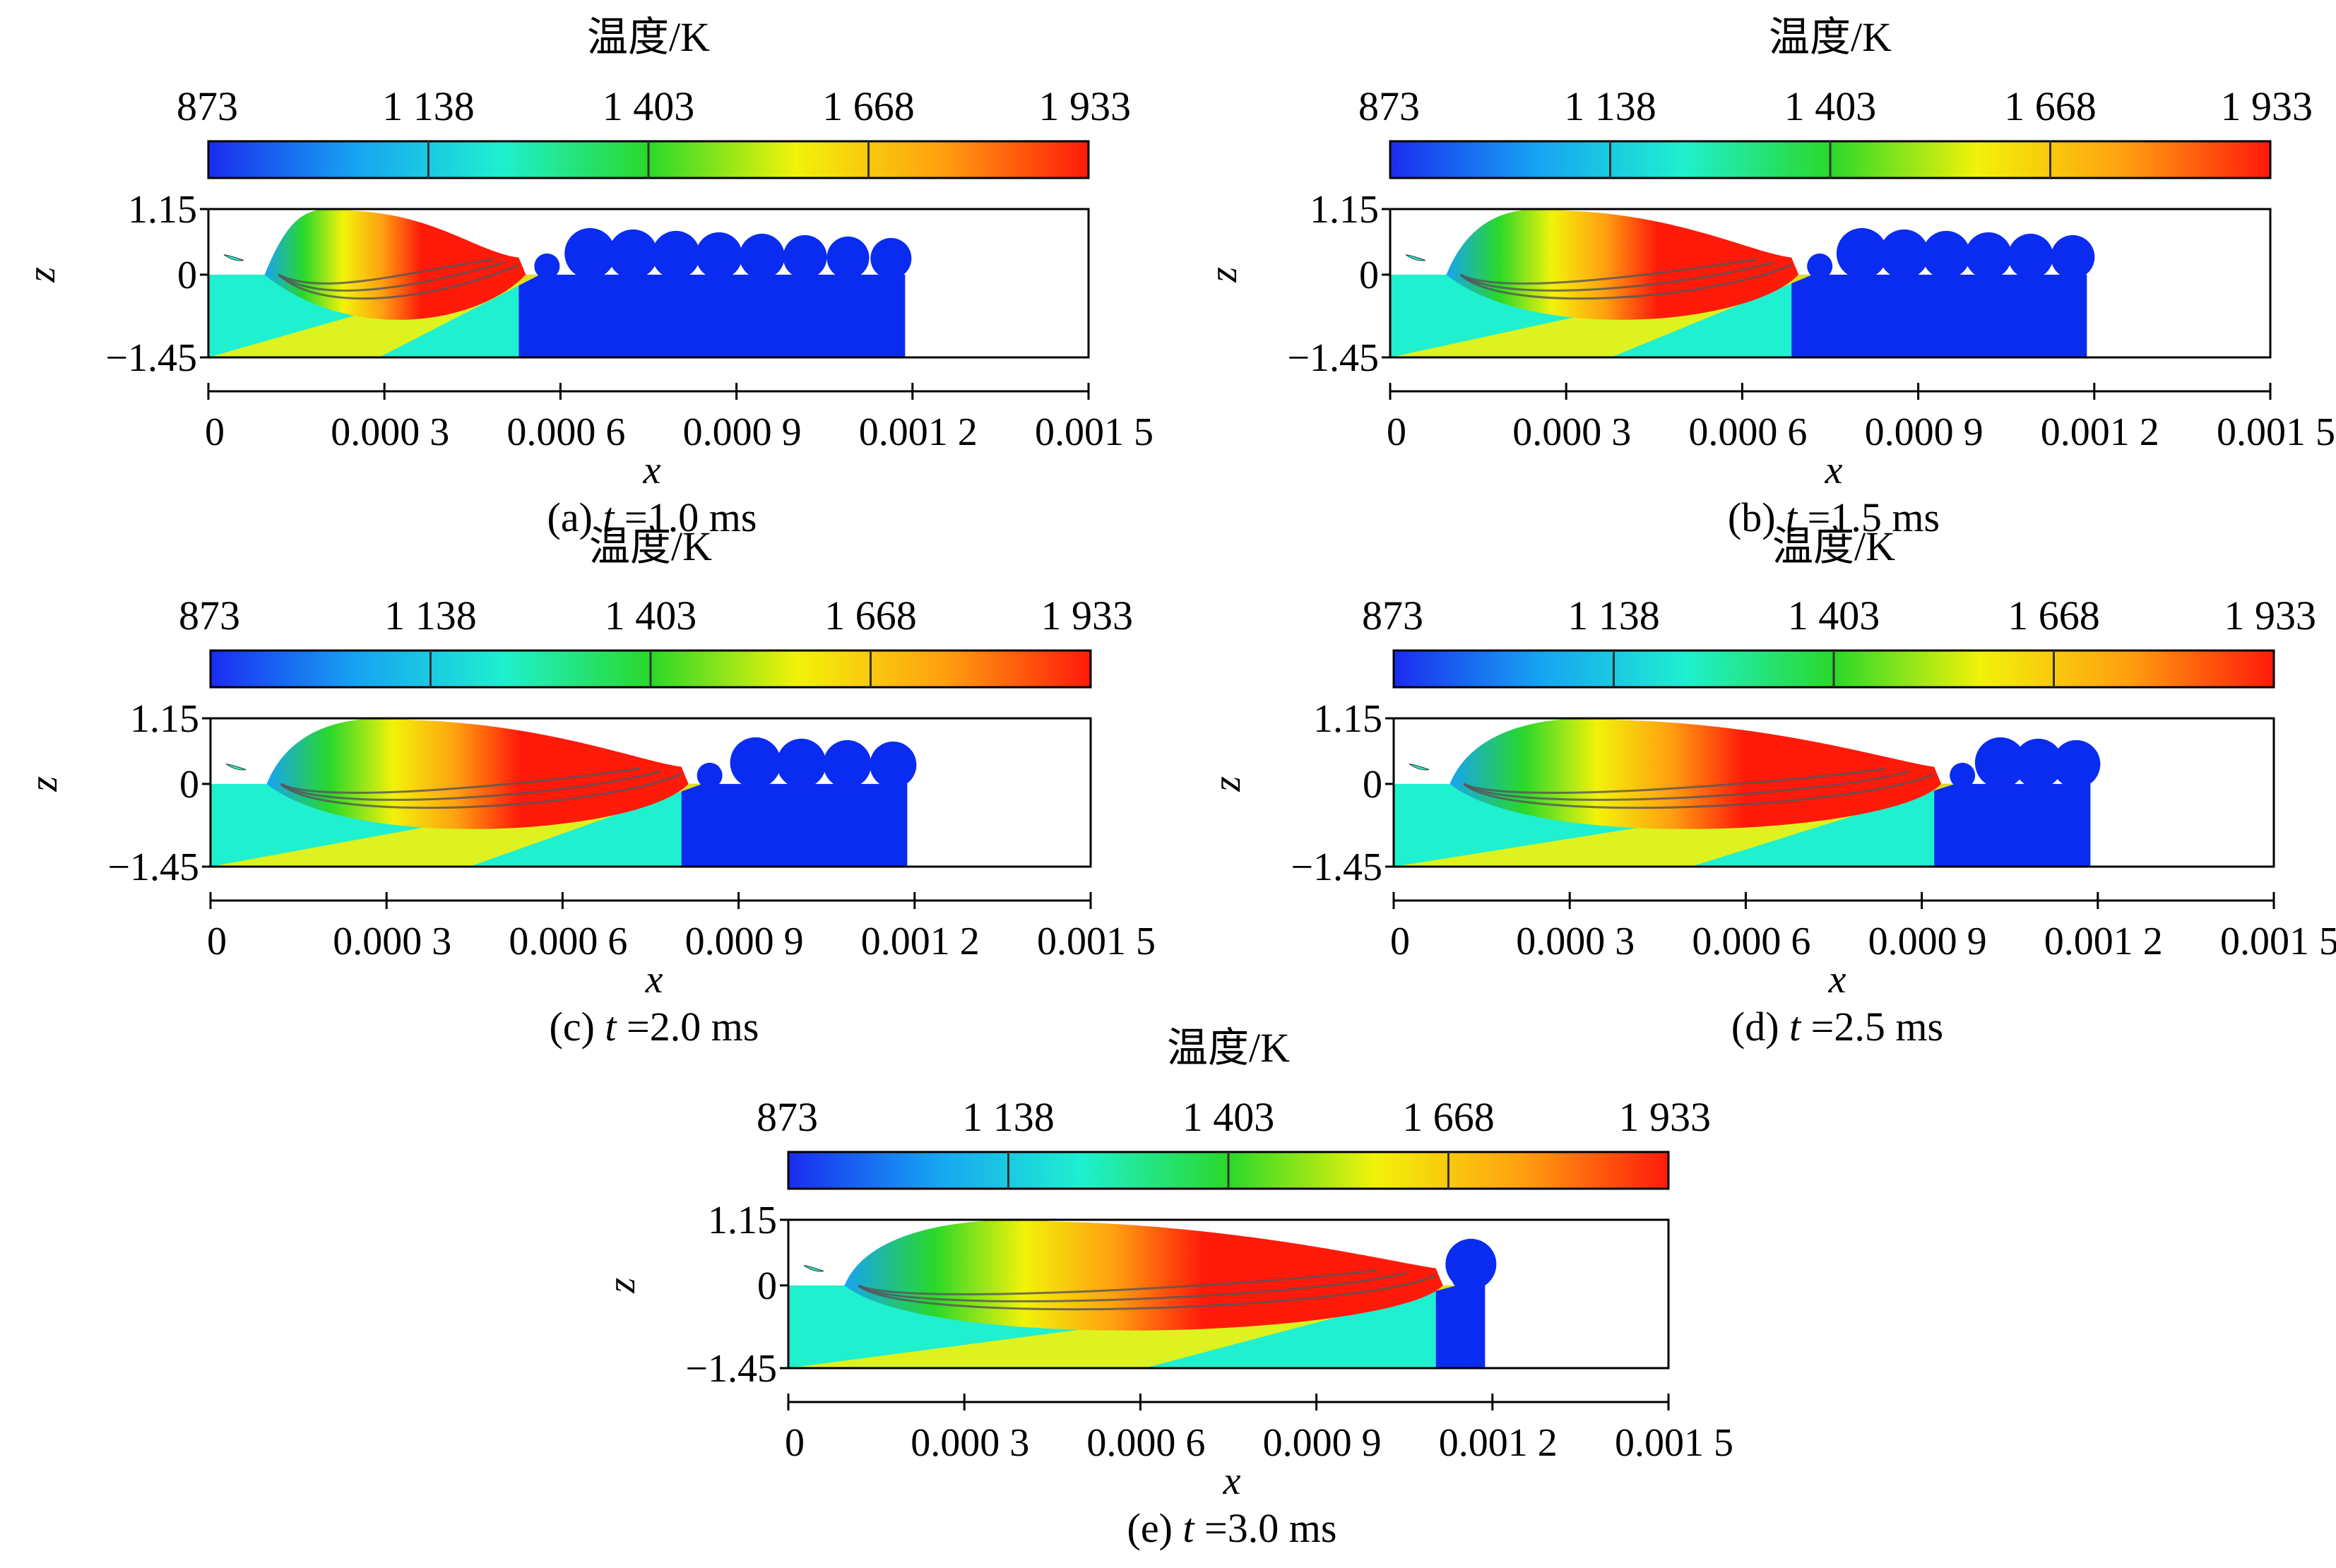  I want to click on panel-caption: (a) t =1.0 ms, so click(652, 517).